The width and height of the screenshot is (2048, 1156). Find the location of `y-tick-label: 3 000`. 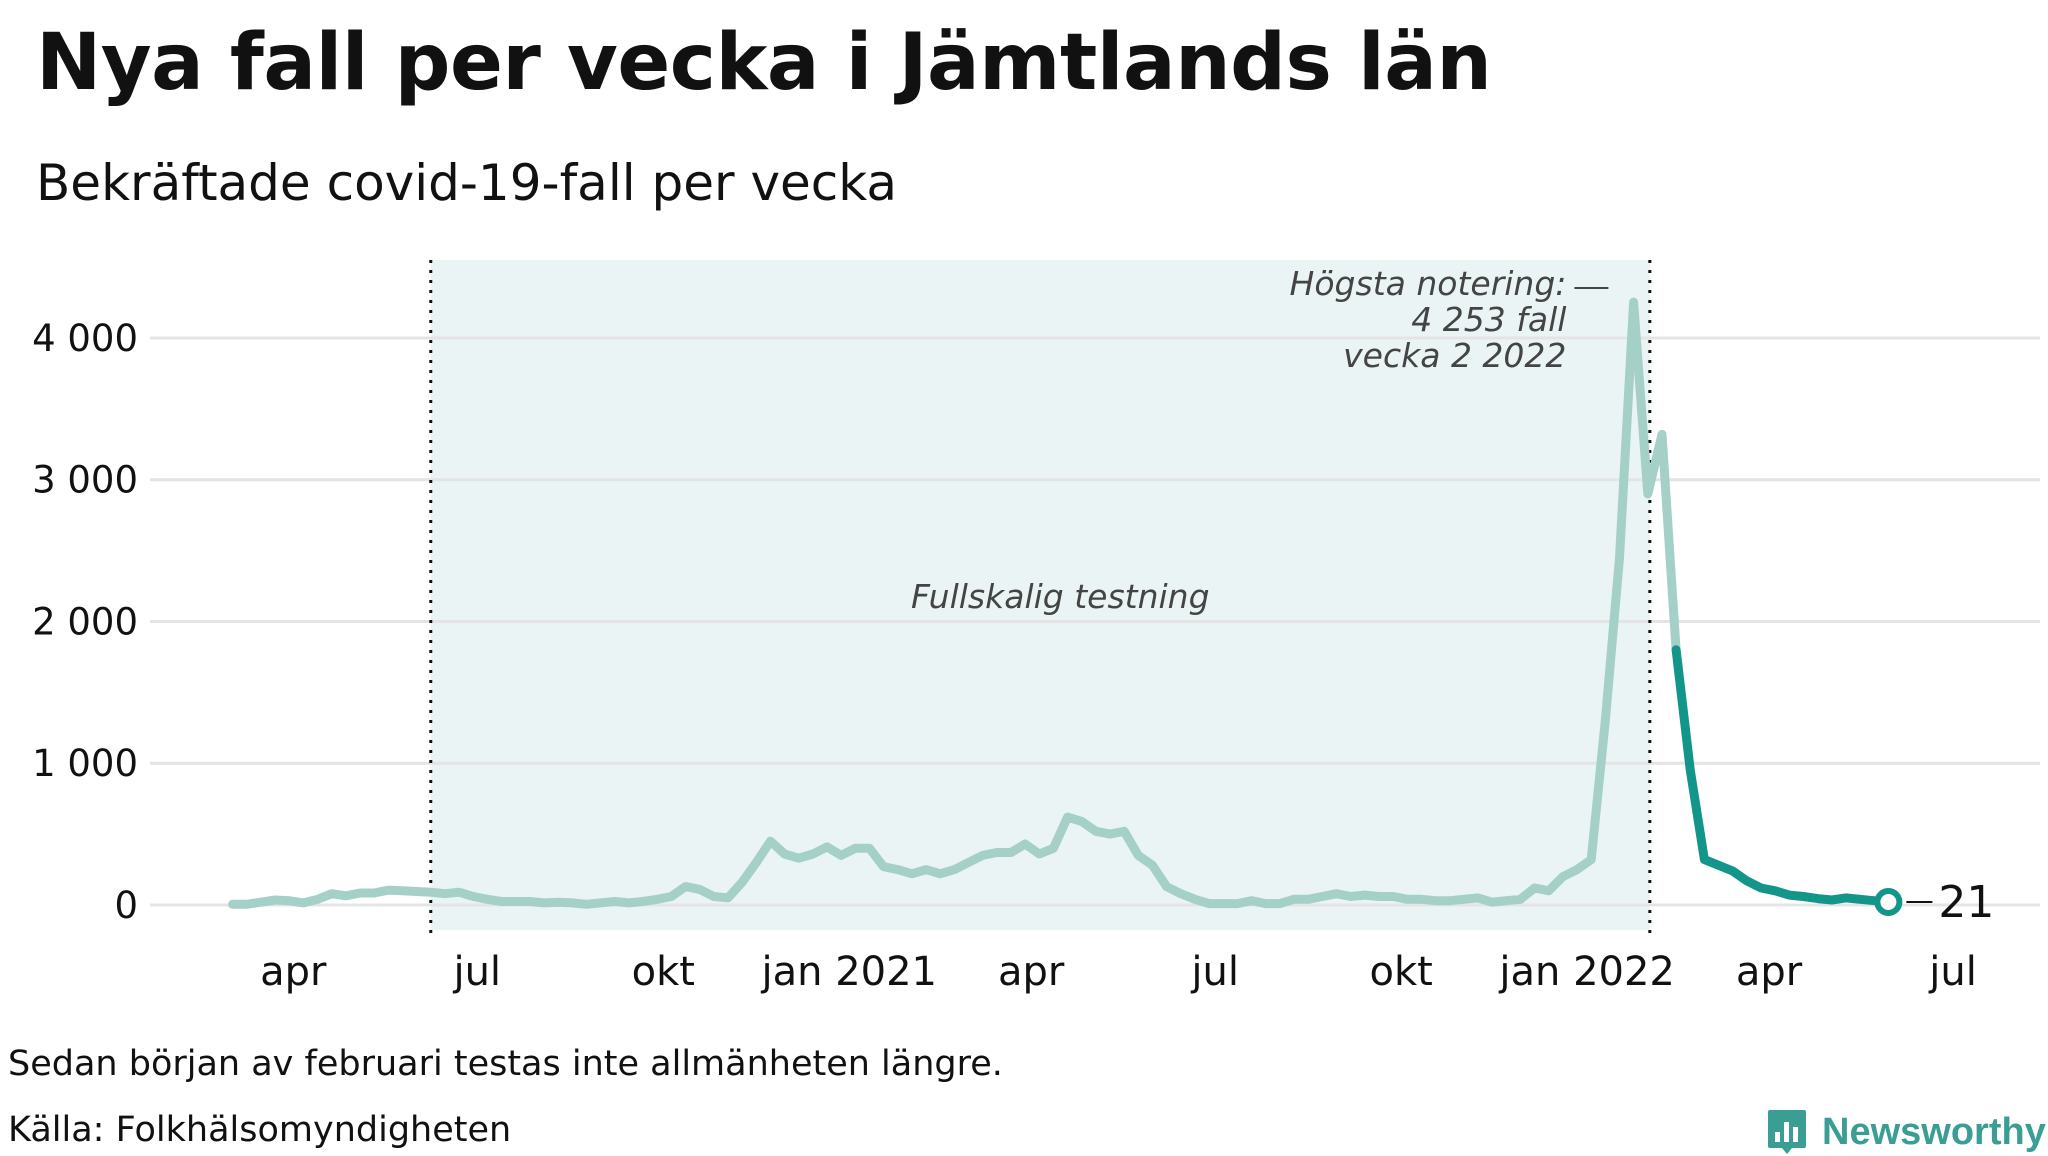

y-tick-label: 3 000 is located at coordinates (85, 480).